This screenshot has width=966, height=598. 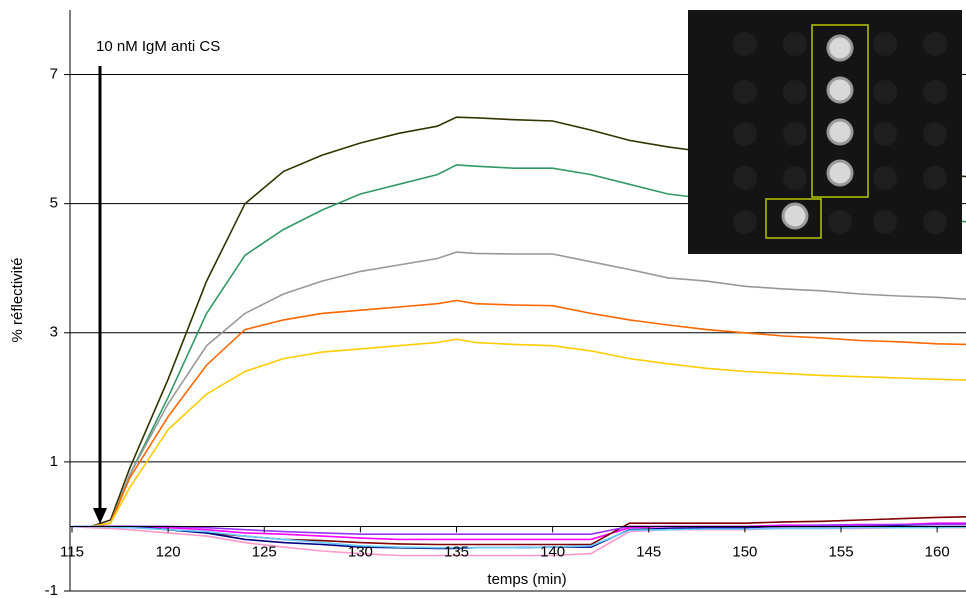 What do you see at coordinates (264, 551) in the screenshot?
I see `x-tick-label: 125` at bounding box center [264, 551].